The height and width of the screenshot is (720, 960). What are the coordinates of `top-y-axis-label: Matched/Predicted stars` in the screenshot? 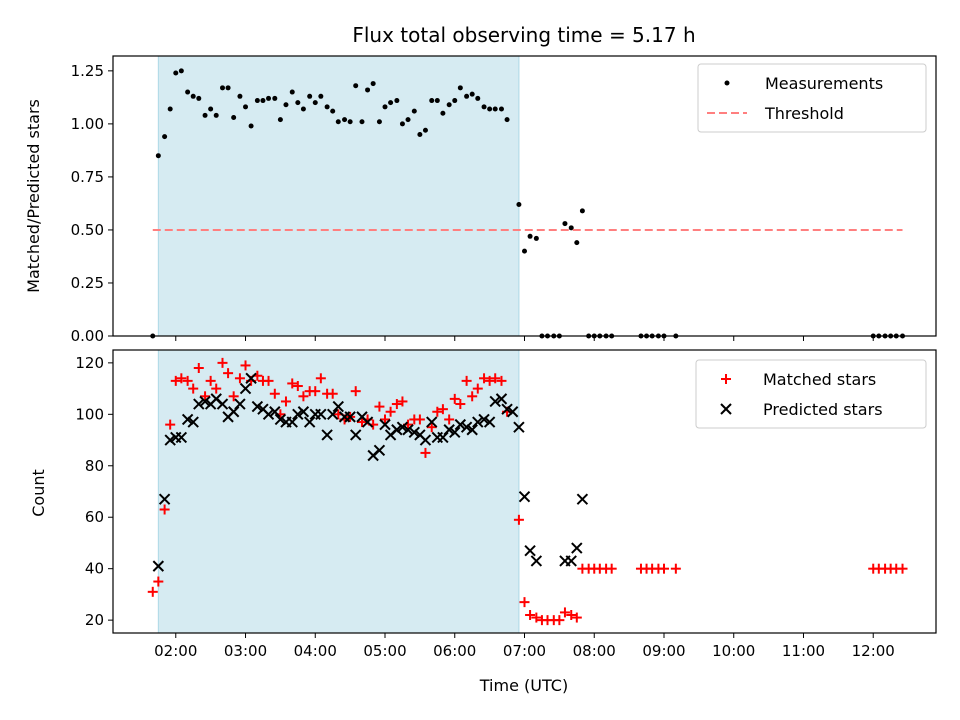 It's located at (33, 196).